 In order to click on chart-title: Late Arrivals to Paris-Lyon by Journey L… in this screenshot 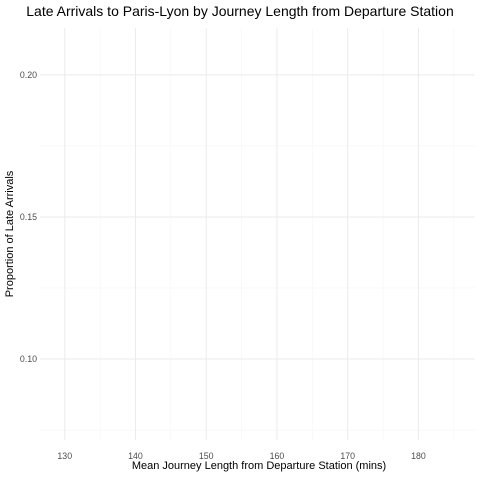, I will do `click(240, 11)`.